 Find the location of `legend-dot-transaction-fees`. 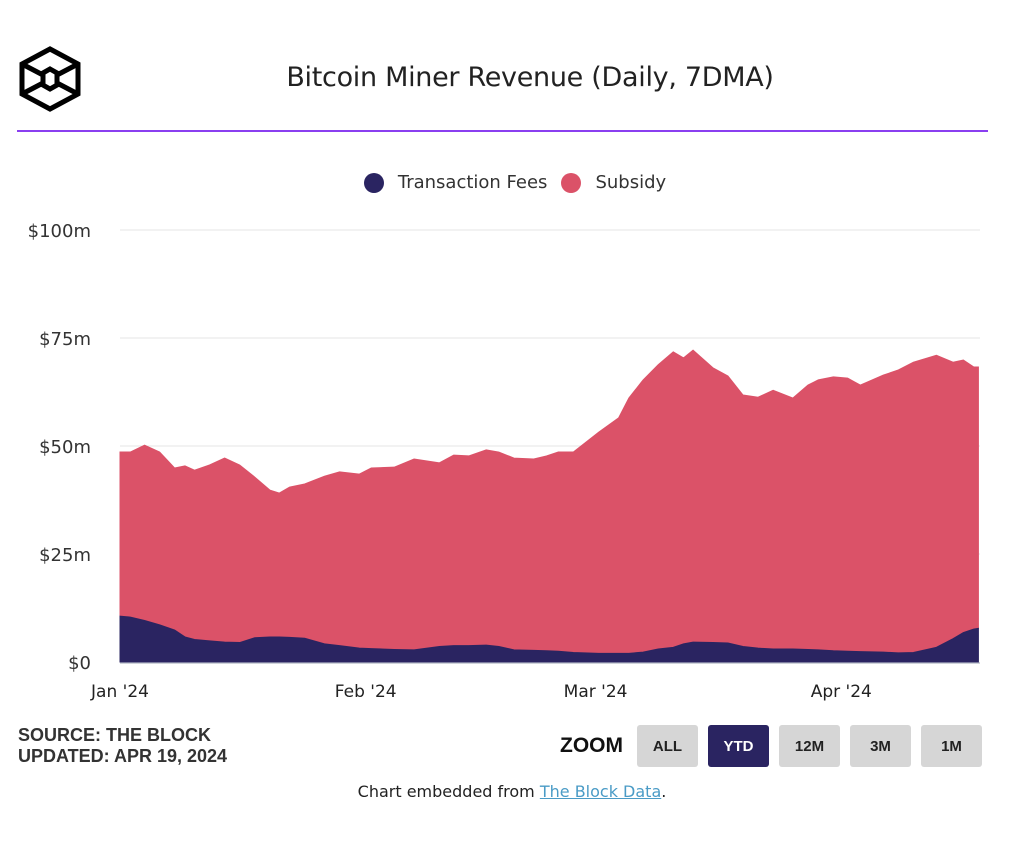

legend-dot-transaction-fees is located at coordinates (373, 182).